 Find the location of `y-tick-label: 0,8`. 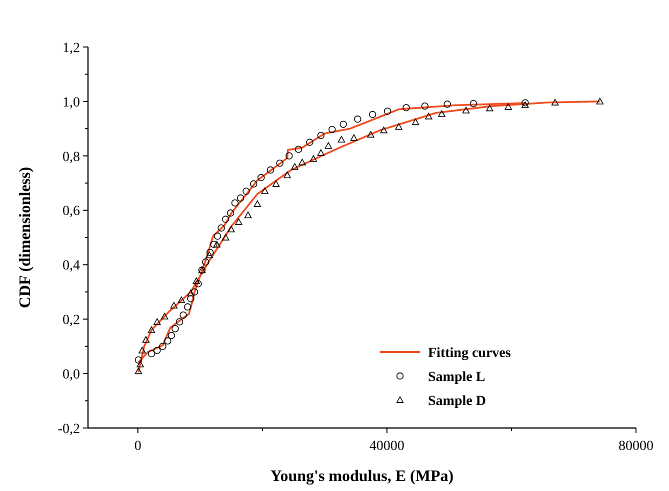

y-tick-label: 0,8 is located at coordinates (71, 157).